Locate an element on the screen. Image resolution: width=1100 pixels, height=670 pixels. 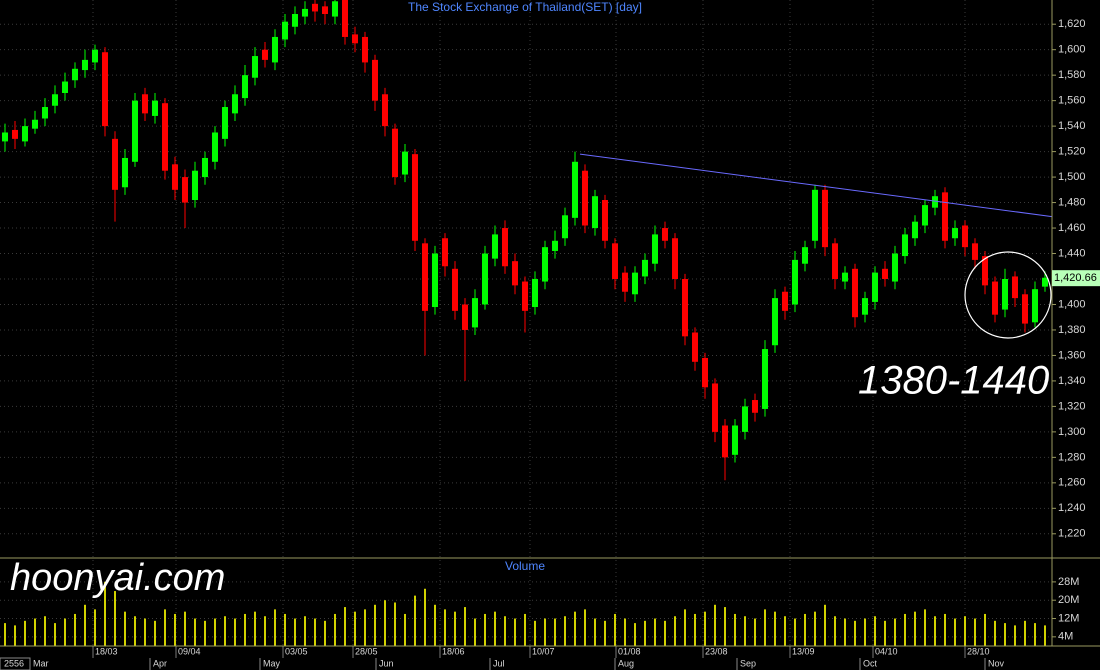
month-label: Jun is located at coordinates (386, 663).